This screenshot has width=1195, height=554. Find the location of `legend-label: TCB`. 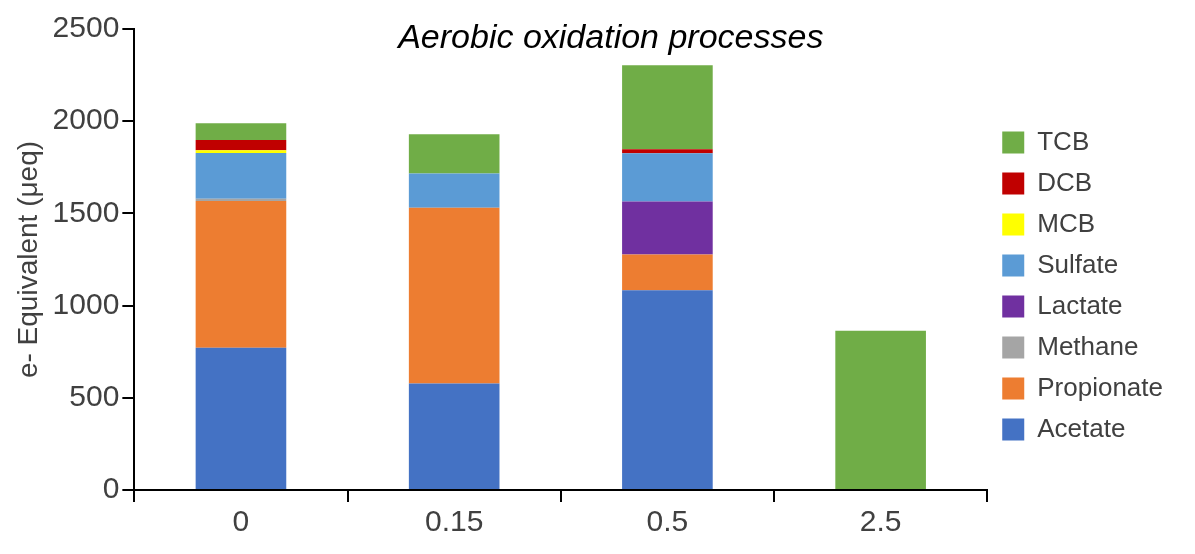

legend-label: TCB is located at coordinates (1063, 140).